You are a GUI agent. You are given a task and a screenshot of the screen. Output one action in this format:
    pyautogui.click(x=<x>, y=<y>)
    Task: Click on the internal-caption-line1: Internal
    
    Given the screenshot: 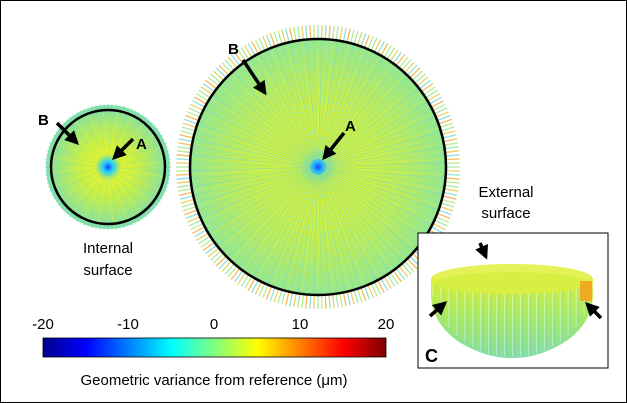 What is the action you would take?
    pyautogui.click(x=108, y=248)
    